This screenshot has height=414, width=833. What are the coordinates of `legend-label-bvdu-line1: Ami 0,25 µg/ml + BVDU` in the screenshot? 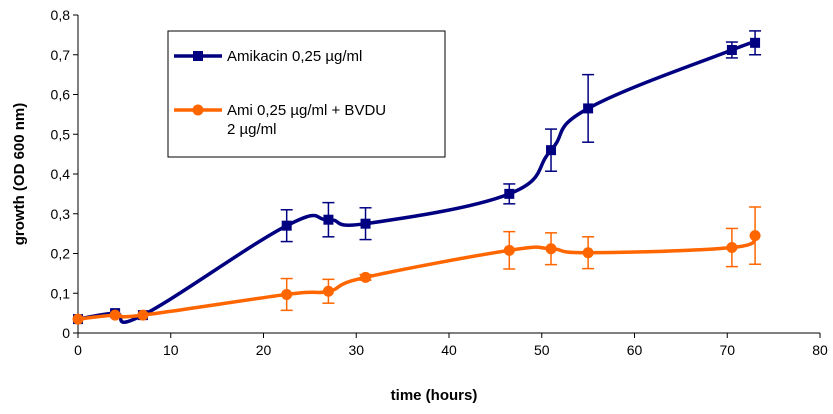 It's located at (306, 110).